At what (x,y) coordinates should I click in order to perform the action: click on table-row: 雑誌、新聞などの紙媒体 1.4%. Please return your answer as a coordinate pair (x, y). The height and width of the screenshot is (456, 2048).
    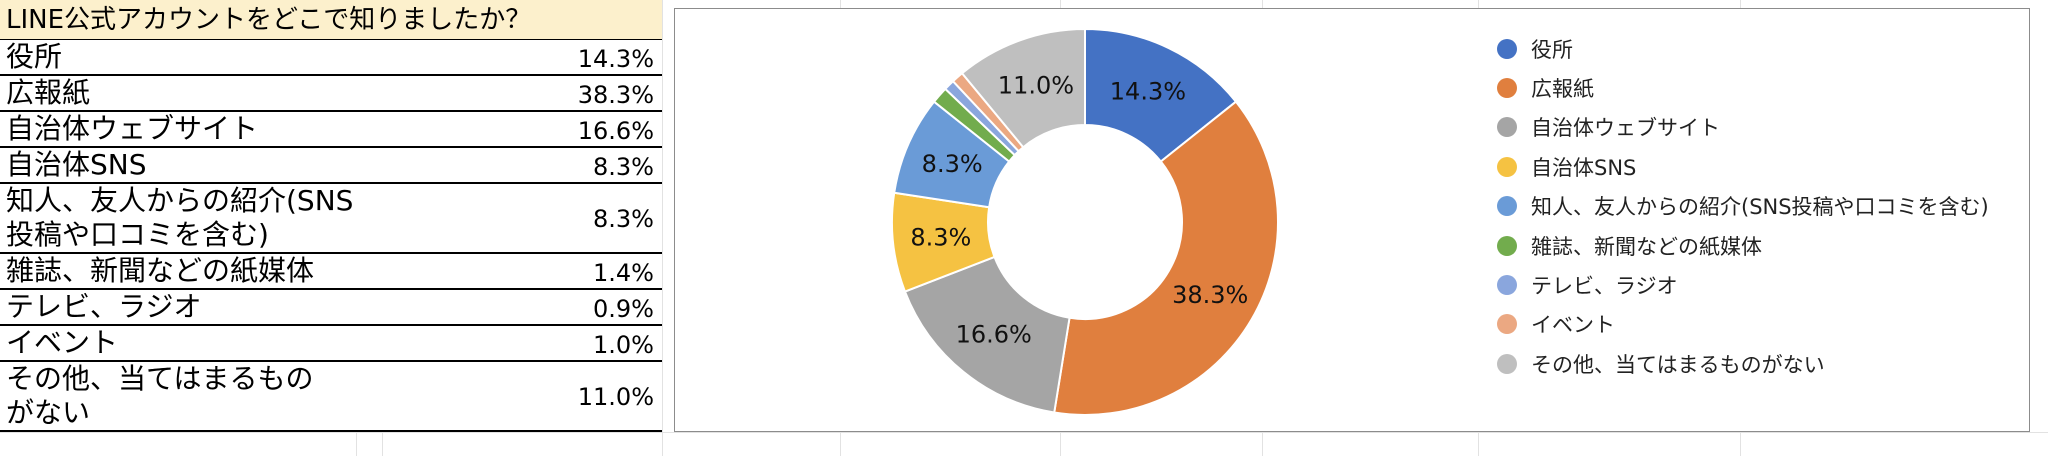
    Looking at the image, I should click on (331, 272).